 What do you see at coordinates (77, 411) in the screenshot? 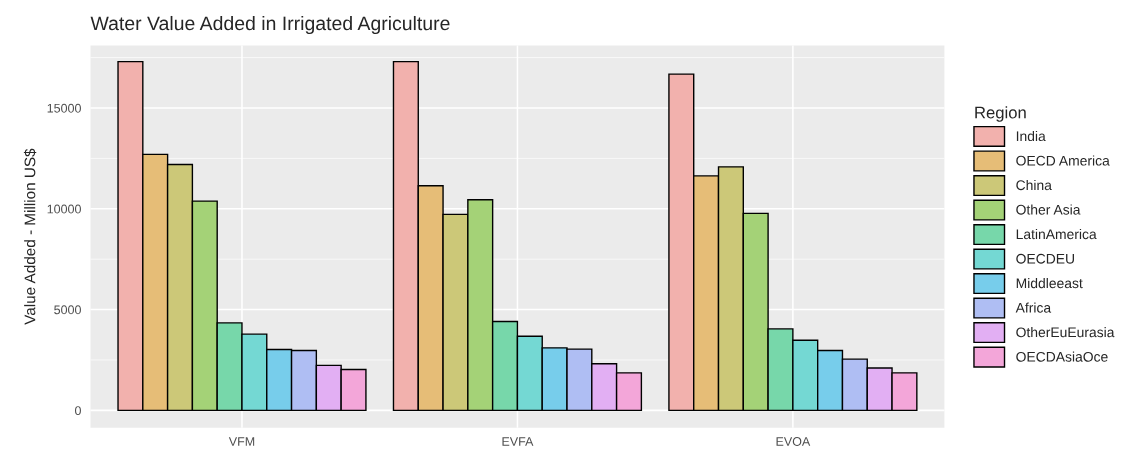
I see `y-tick-label: 0` at bounding box center [77, 411].